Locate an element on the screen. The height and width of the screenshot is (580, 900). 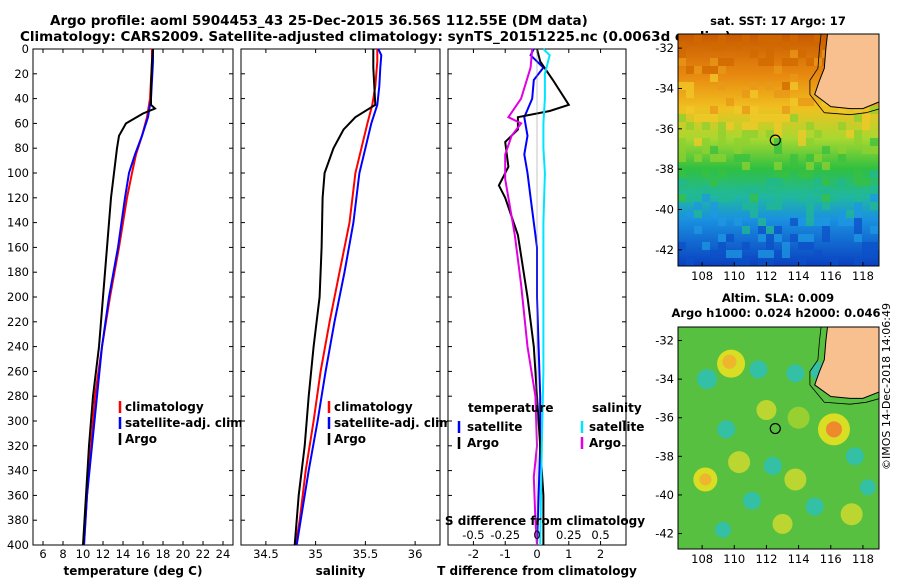
lon-tick-label: 114 is located at coordinates (799, 276).